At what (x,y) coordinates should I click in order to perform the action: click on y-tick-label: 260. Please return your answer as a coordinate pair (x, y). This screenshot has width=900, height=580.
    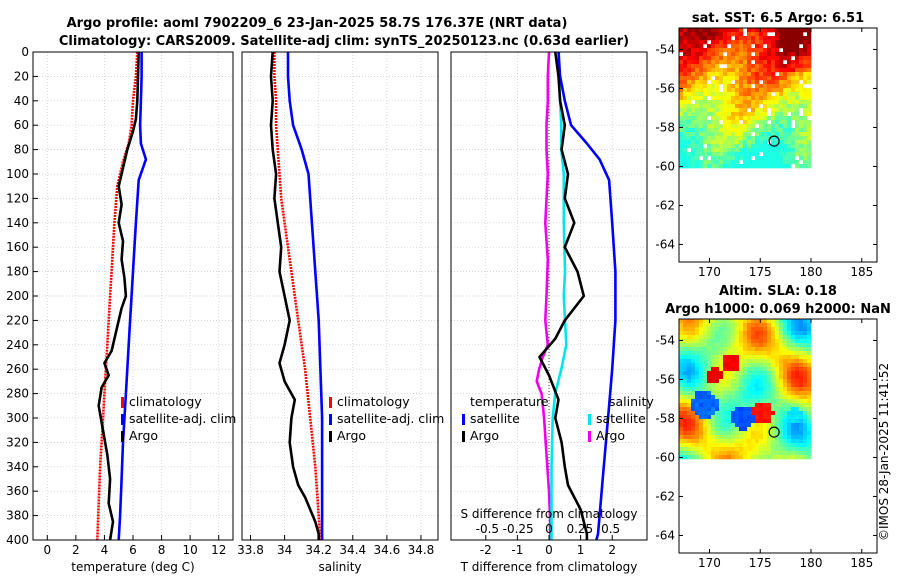
    Looking at the image, I should click on (17, 369).